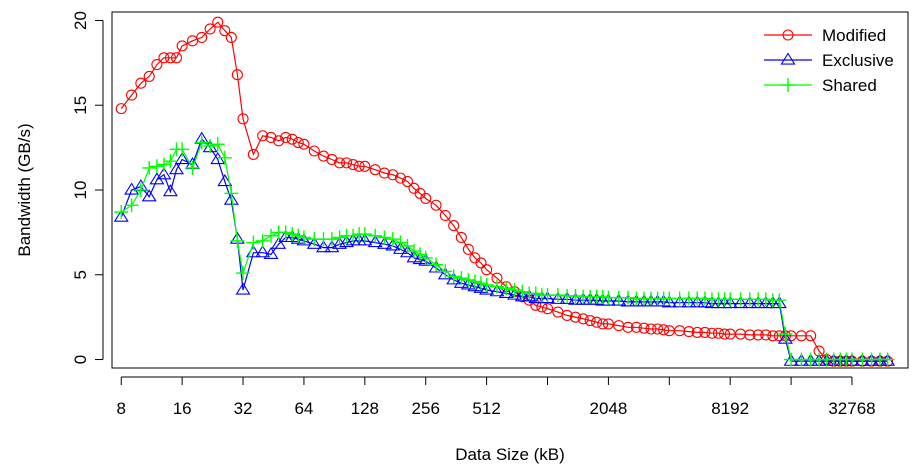 This screenshot has width=921, height=470. What do you see at coordinates (365, 408) in the screenshot?
I see `x-tick-label-128: 128` at bounding box center [365, 408].